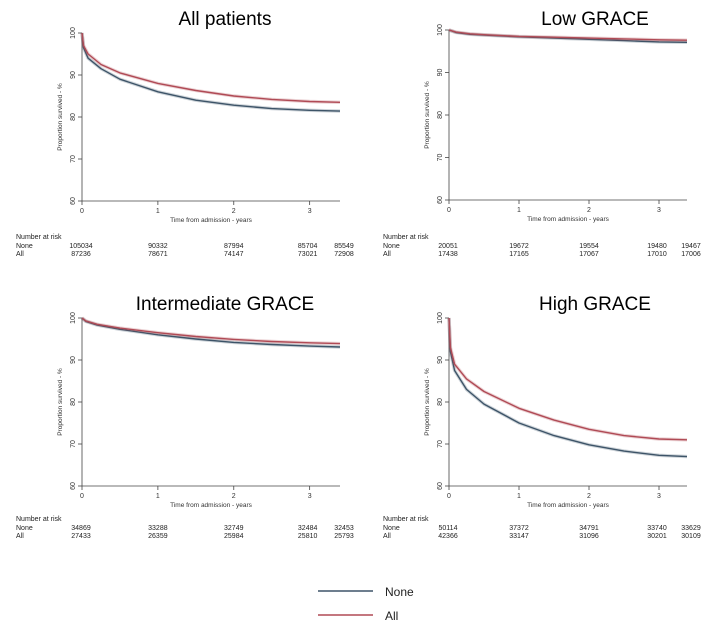  What do you see at coordinates (519, 254) in the screenshot?
I see `risk-value: 17165` at bounding box center [519, 254].